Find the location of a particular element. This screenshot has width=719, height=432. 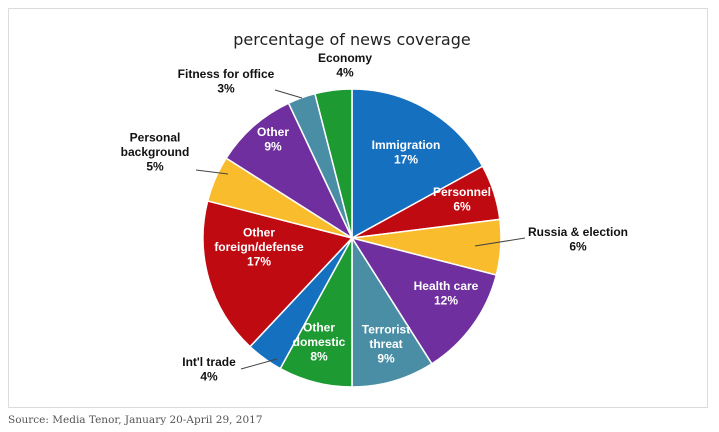

leader-line-russia-election is located at coordinates (500, 242).